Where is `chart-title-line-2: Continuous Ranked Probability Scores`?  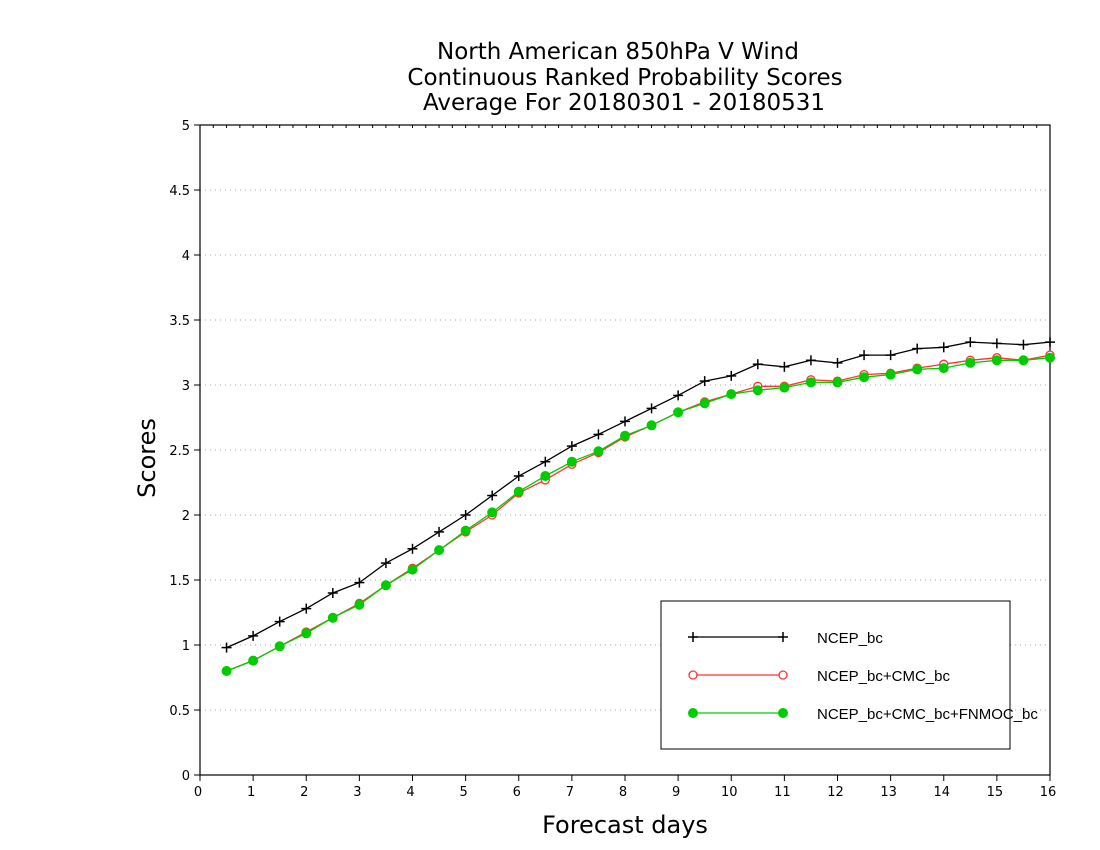 chart-title-line-2: Continuous Ranked Probability Scores is located at coordinates (624, 78).